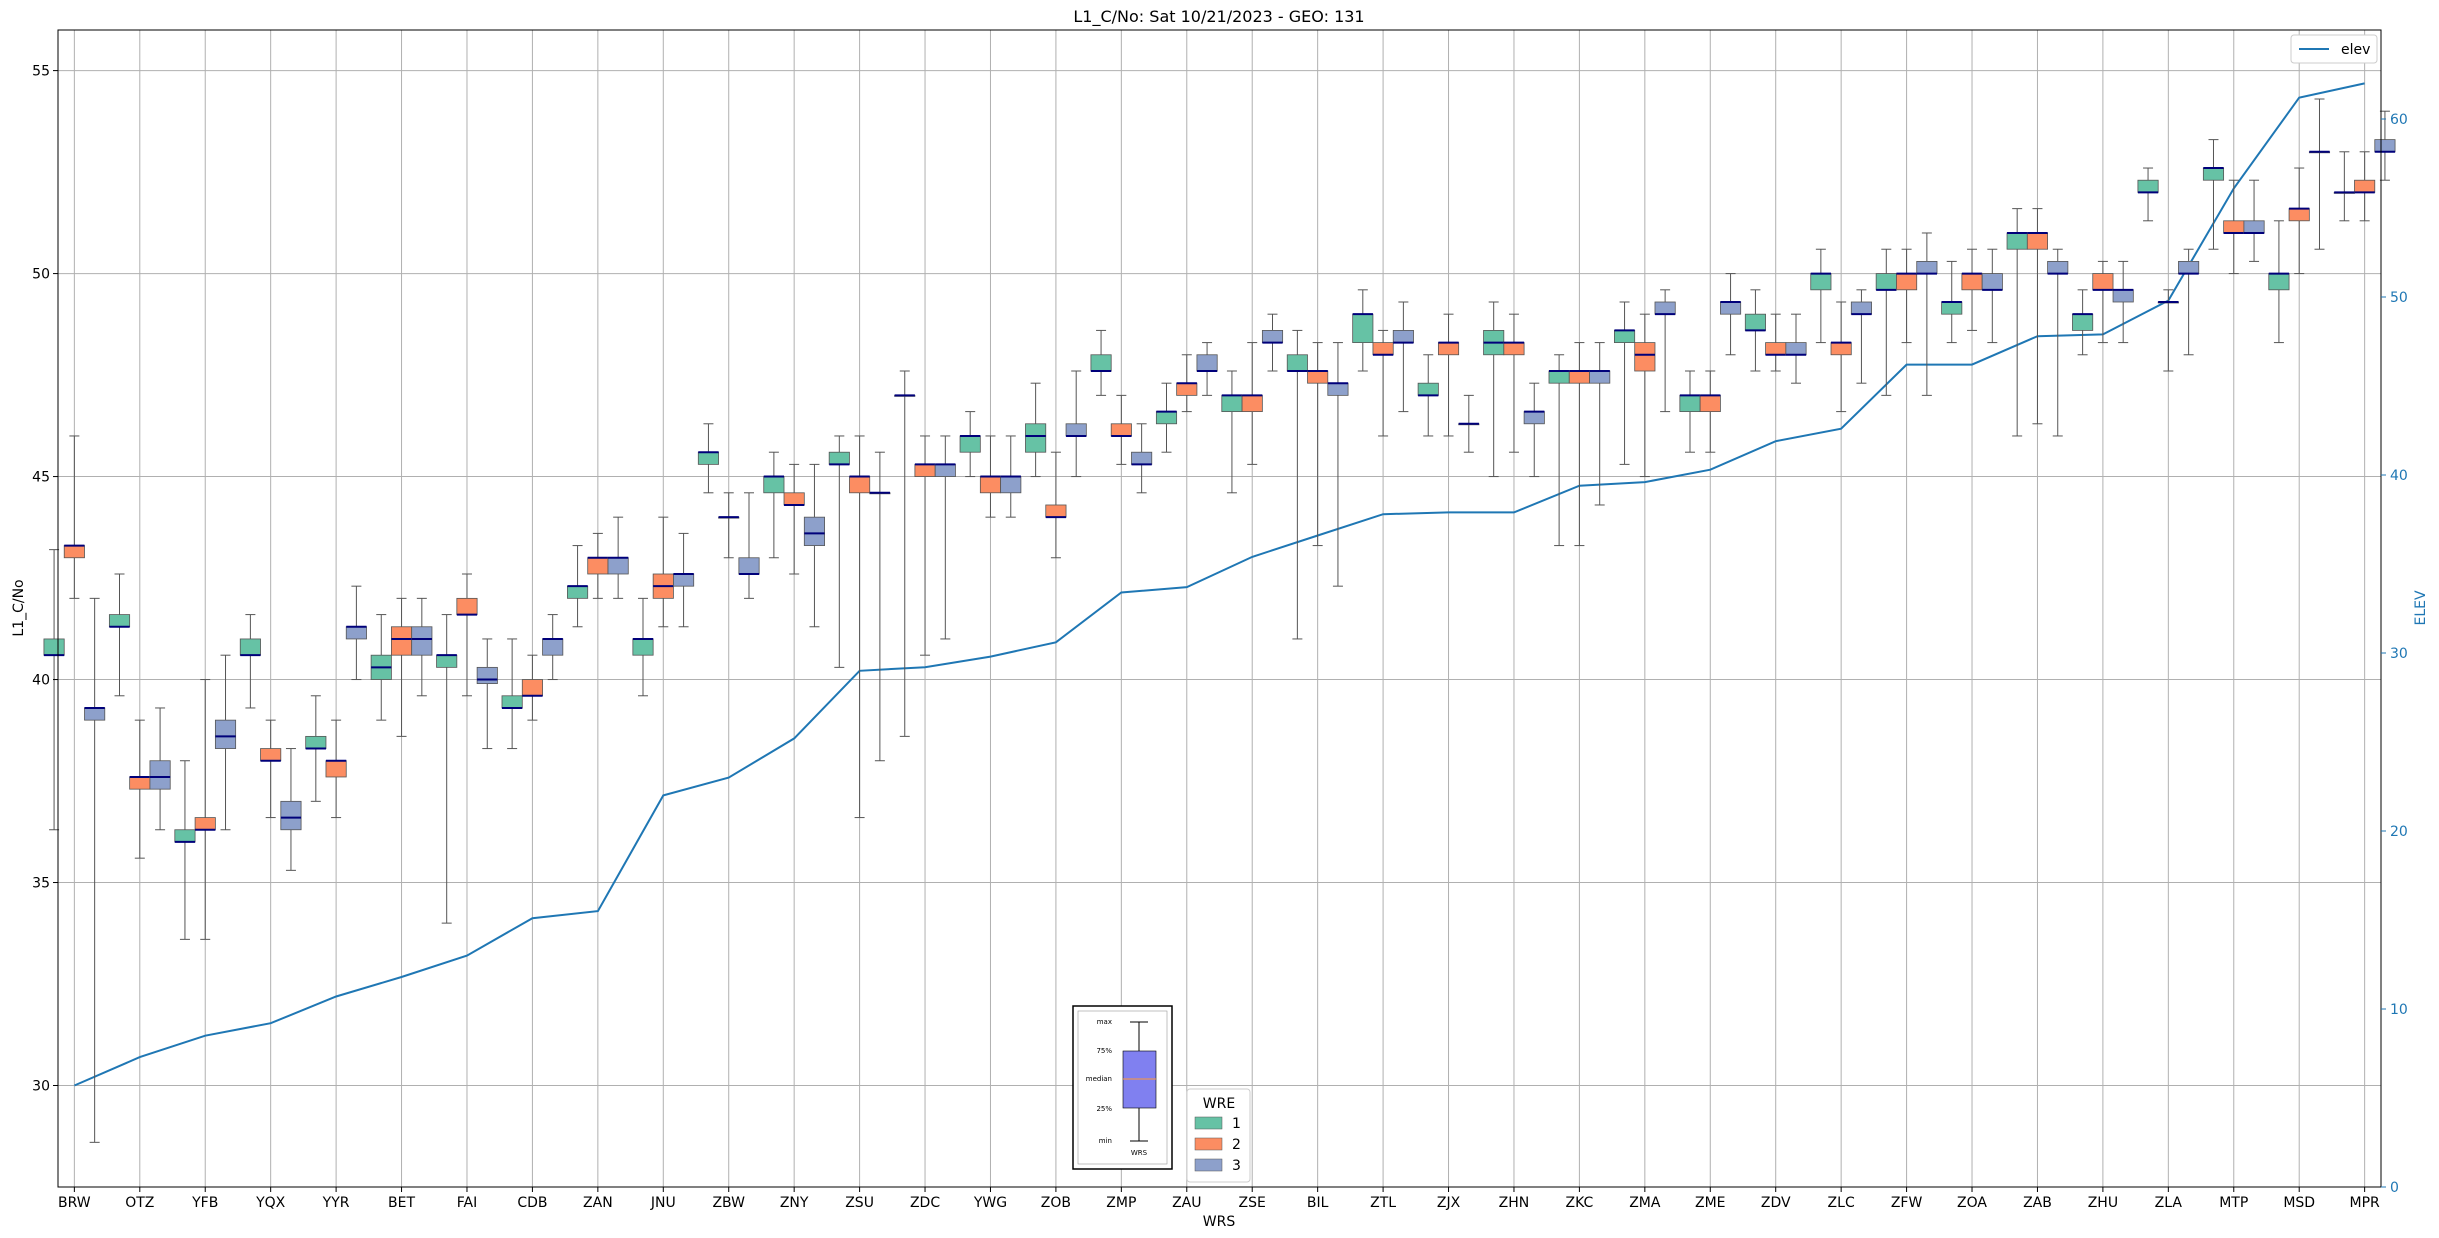 Image resolution: width=2439 pixels, height=1238 pixels. What do you see at coordinates (1448, 375) in the screenshot?
I see `box-ZJX-wre2` at bounding box center [1448, 375].